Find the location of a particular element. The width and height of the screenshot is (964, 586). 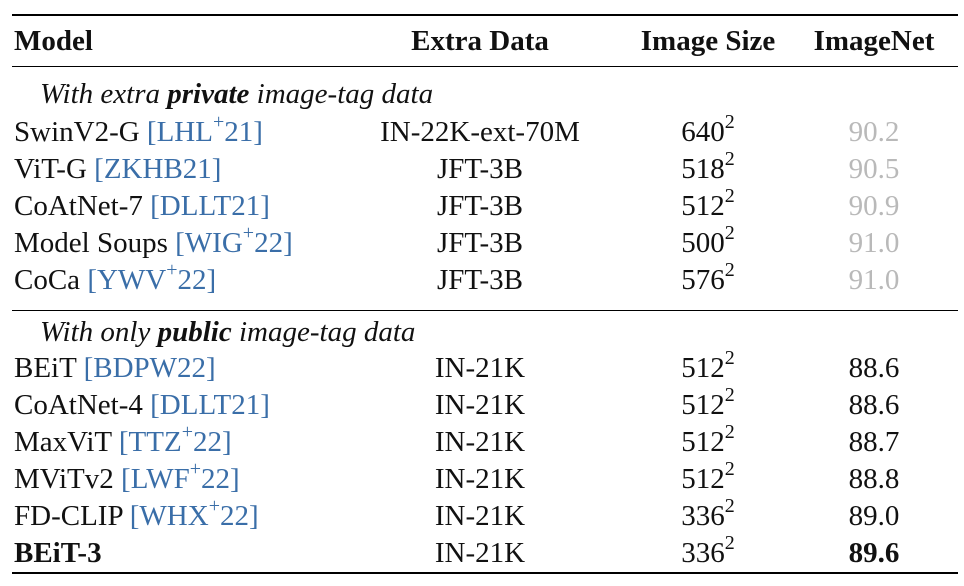

table-row-model: CoAtNet-7 [DLLT21] is located at coordinates (142, 206).